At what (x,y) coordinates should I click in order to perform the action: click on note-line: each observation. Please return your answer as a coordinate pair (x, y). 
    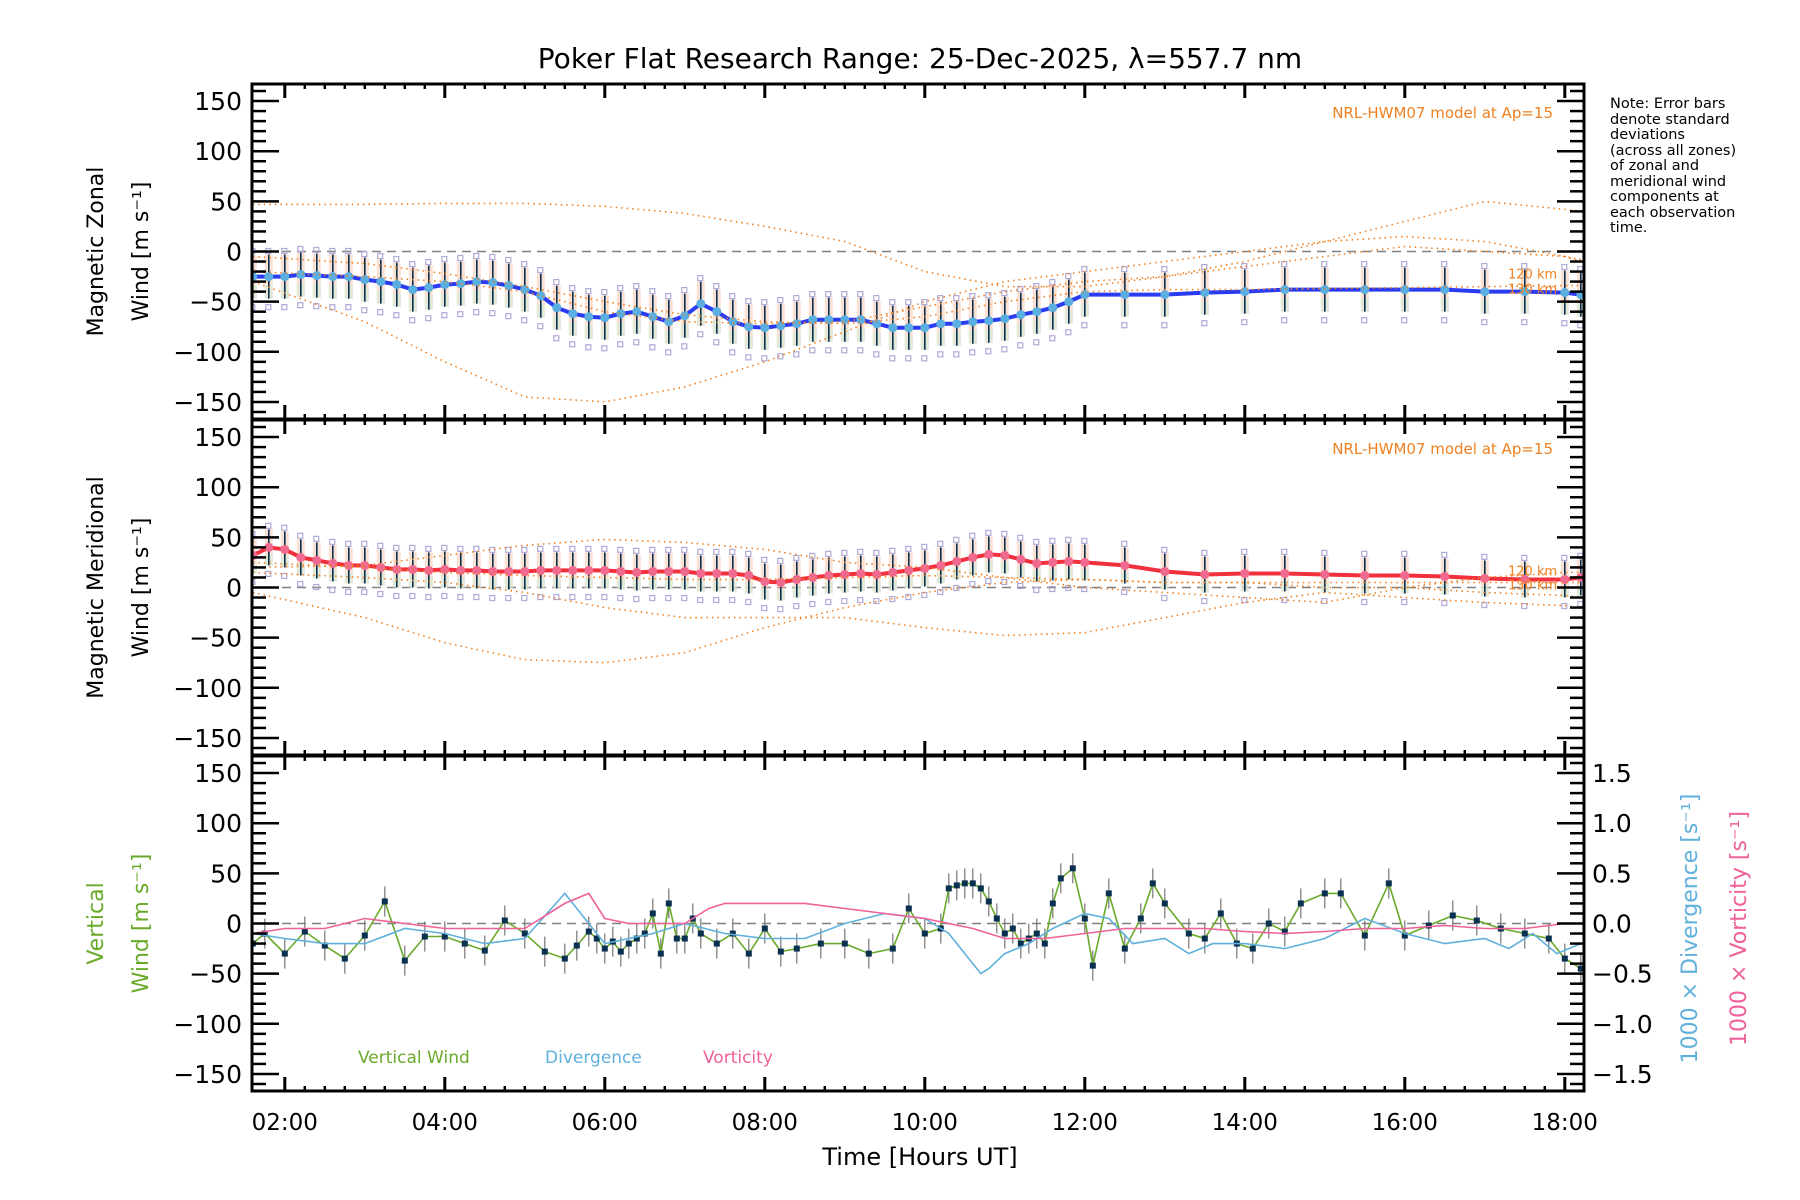
    Looking at the image, I should click on (1673, 212).